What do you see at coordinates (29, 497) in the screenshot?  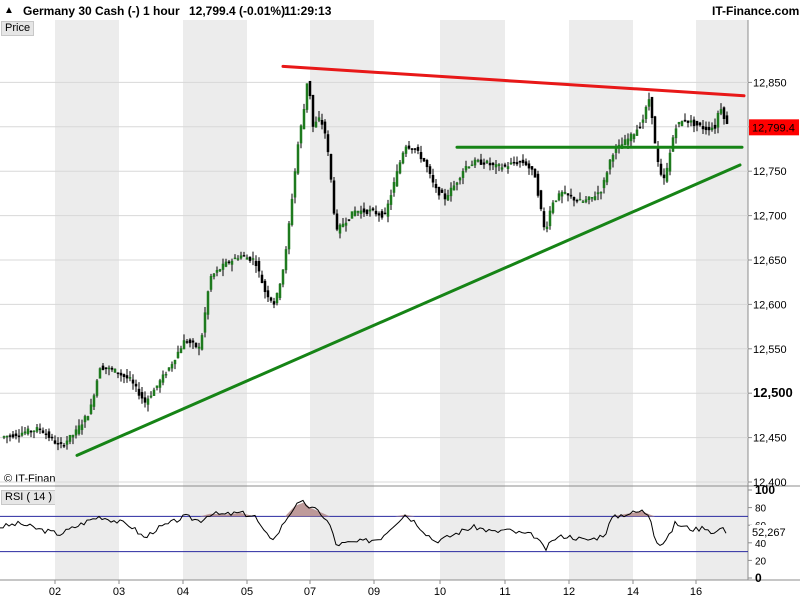 I see `rsi-panel-label: RSI ( 14 )` at bounding box center [29, 497].